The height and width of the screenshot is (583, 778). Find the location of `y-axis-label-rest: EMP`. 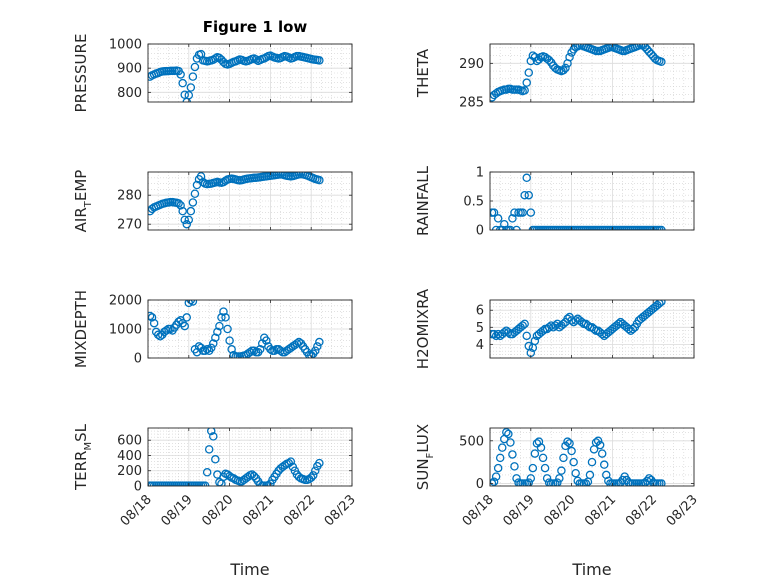

y-axis-label-rest: EMP is located at coordinates (81, 185).